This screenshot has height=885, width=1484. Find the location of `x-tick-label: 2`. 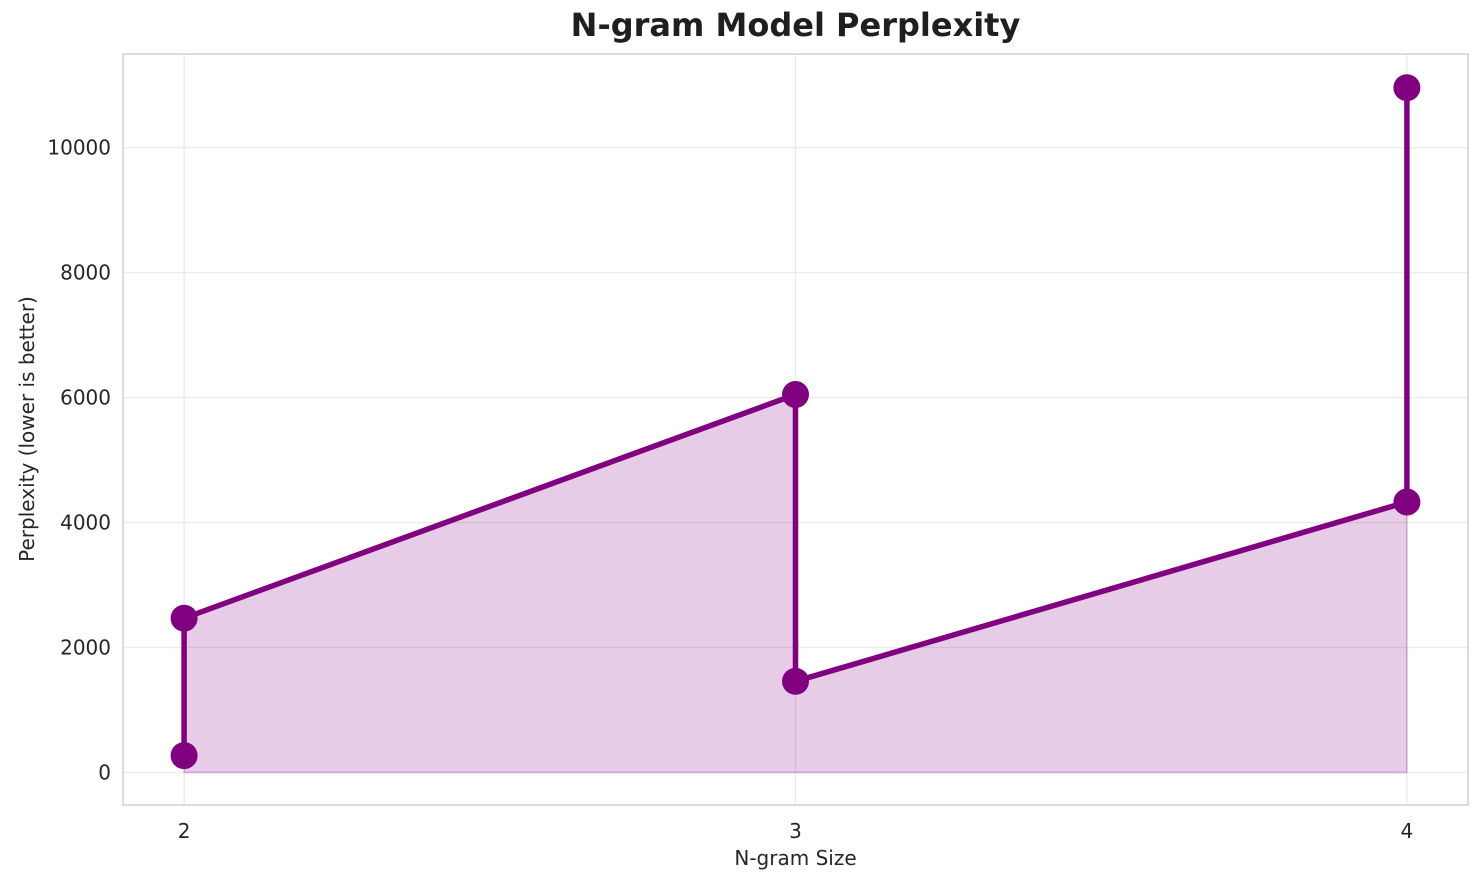

x-tick-label: 2 is located at coordinates (184, 831).